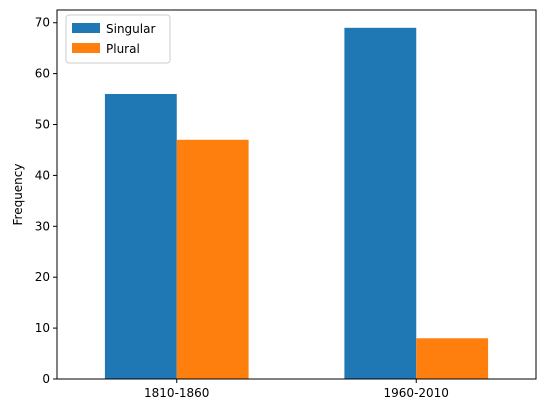  I want to click on legend: Singular Plural, so click(118, 39).